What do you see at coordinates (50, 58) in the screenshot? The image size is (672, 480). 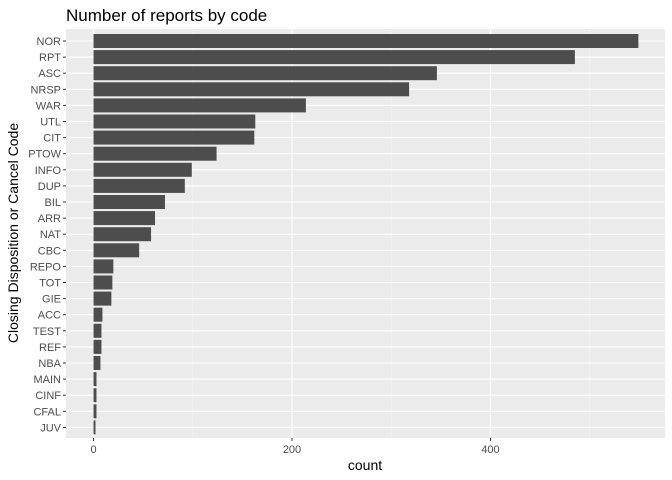 I see `y-tick-label: RPT` at bounding box center [50, 58].